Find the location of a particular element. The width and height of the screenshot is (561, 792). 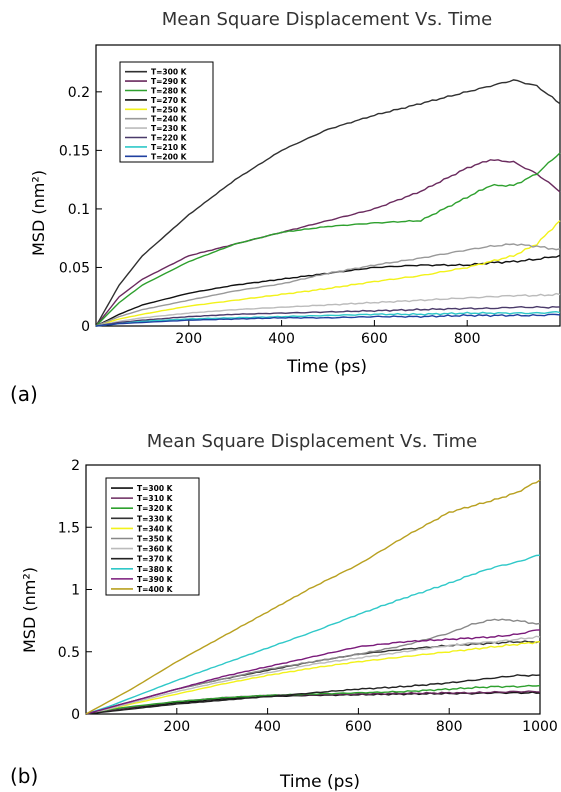

legend-entry-label: T=310 K is located at coordinates (155, 498).